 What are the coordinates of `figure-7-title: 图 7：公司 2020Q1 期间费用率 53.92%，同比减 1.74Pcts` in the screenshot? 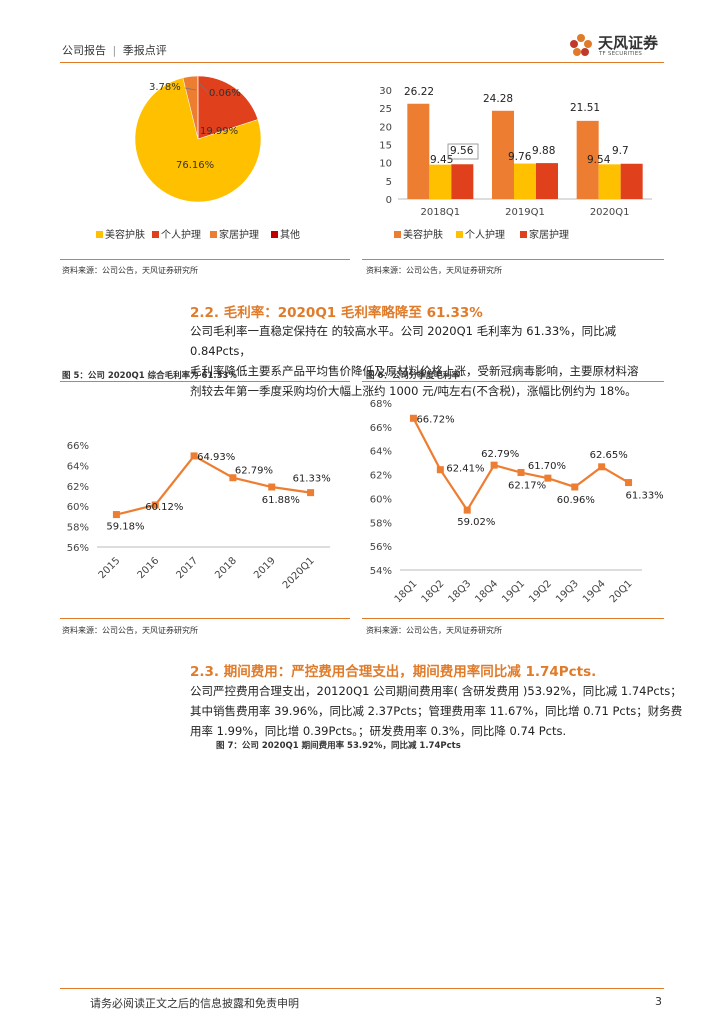 It's located at (338, 746).